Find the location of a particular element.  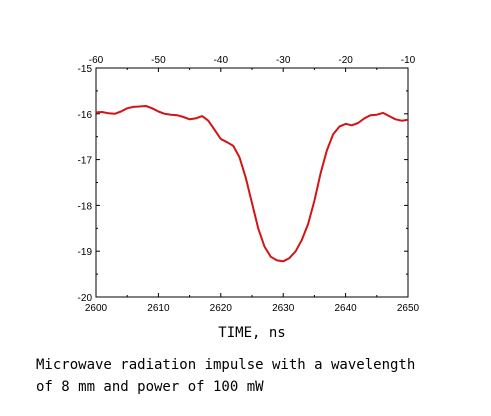

x-axis-title: TIME, ns is located at coordinates (251, 333).